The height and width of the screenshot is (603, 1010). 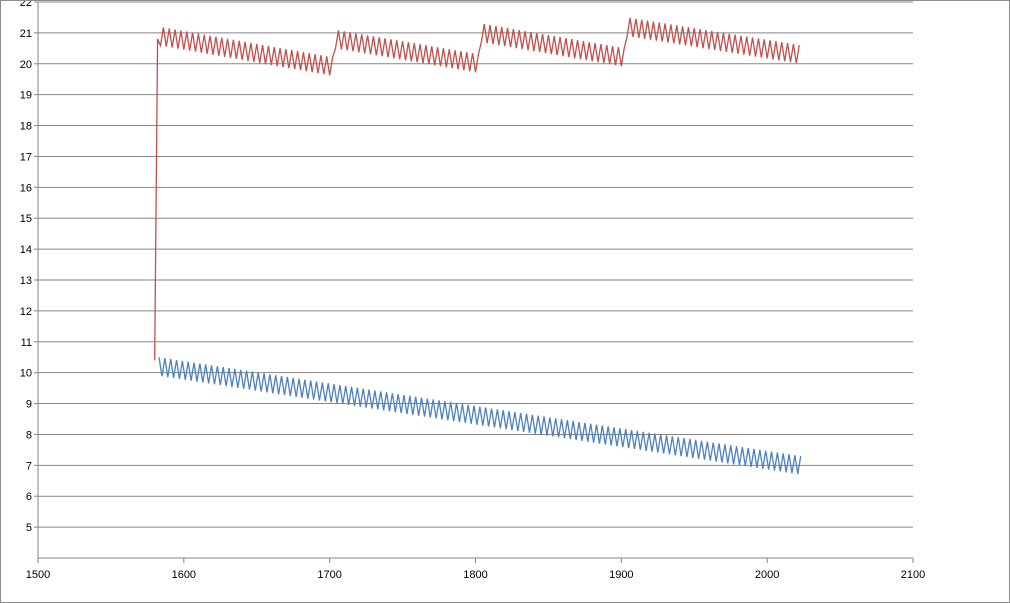 What do you see at coordinates (767, 575) in the screenshot?
I see `x-tick-label: 2000` at bounding box center [767, 575].